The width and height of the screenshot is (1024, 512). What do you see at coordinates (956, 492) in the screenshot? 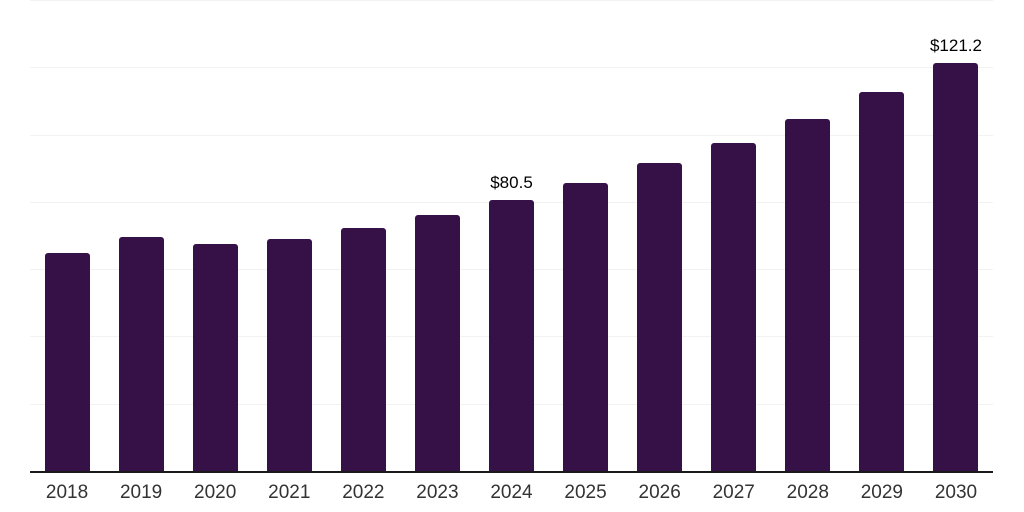
I see `x-tick-2030: 2030` at bounding box center [956, 492].